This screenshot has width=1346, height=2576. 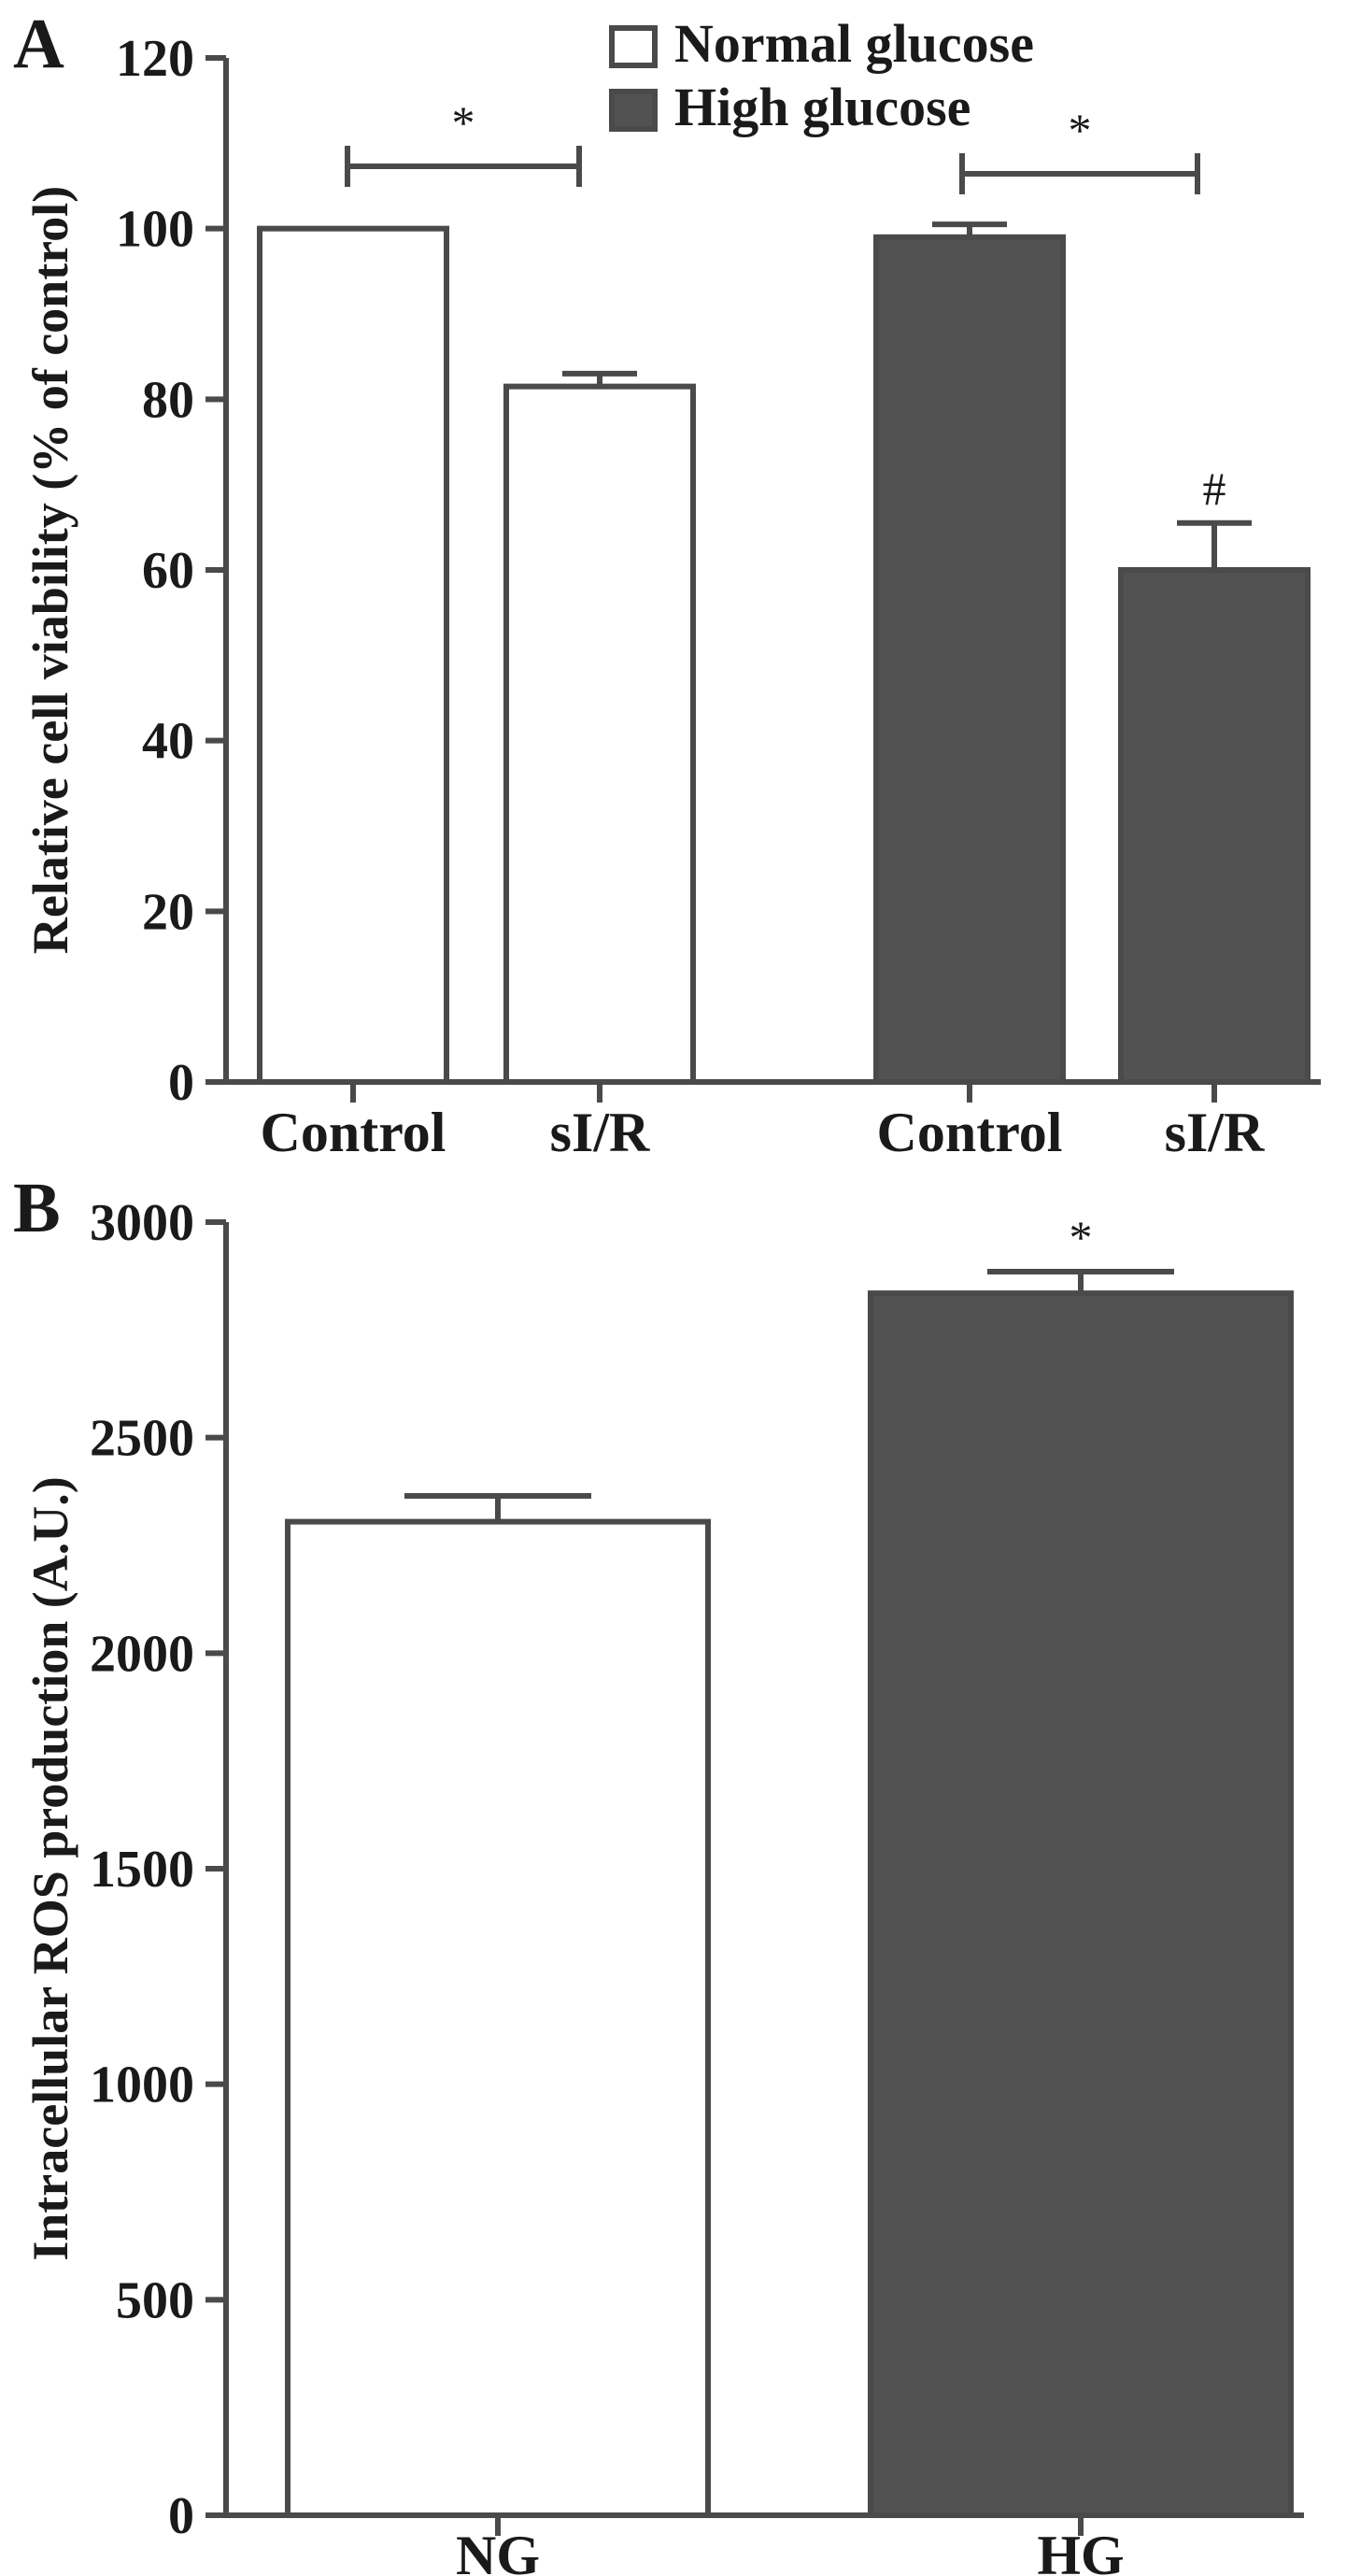 I want to click on category-label: HG, so click(x=1080, y=2551).